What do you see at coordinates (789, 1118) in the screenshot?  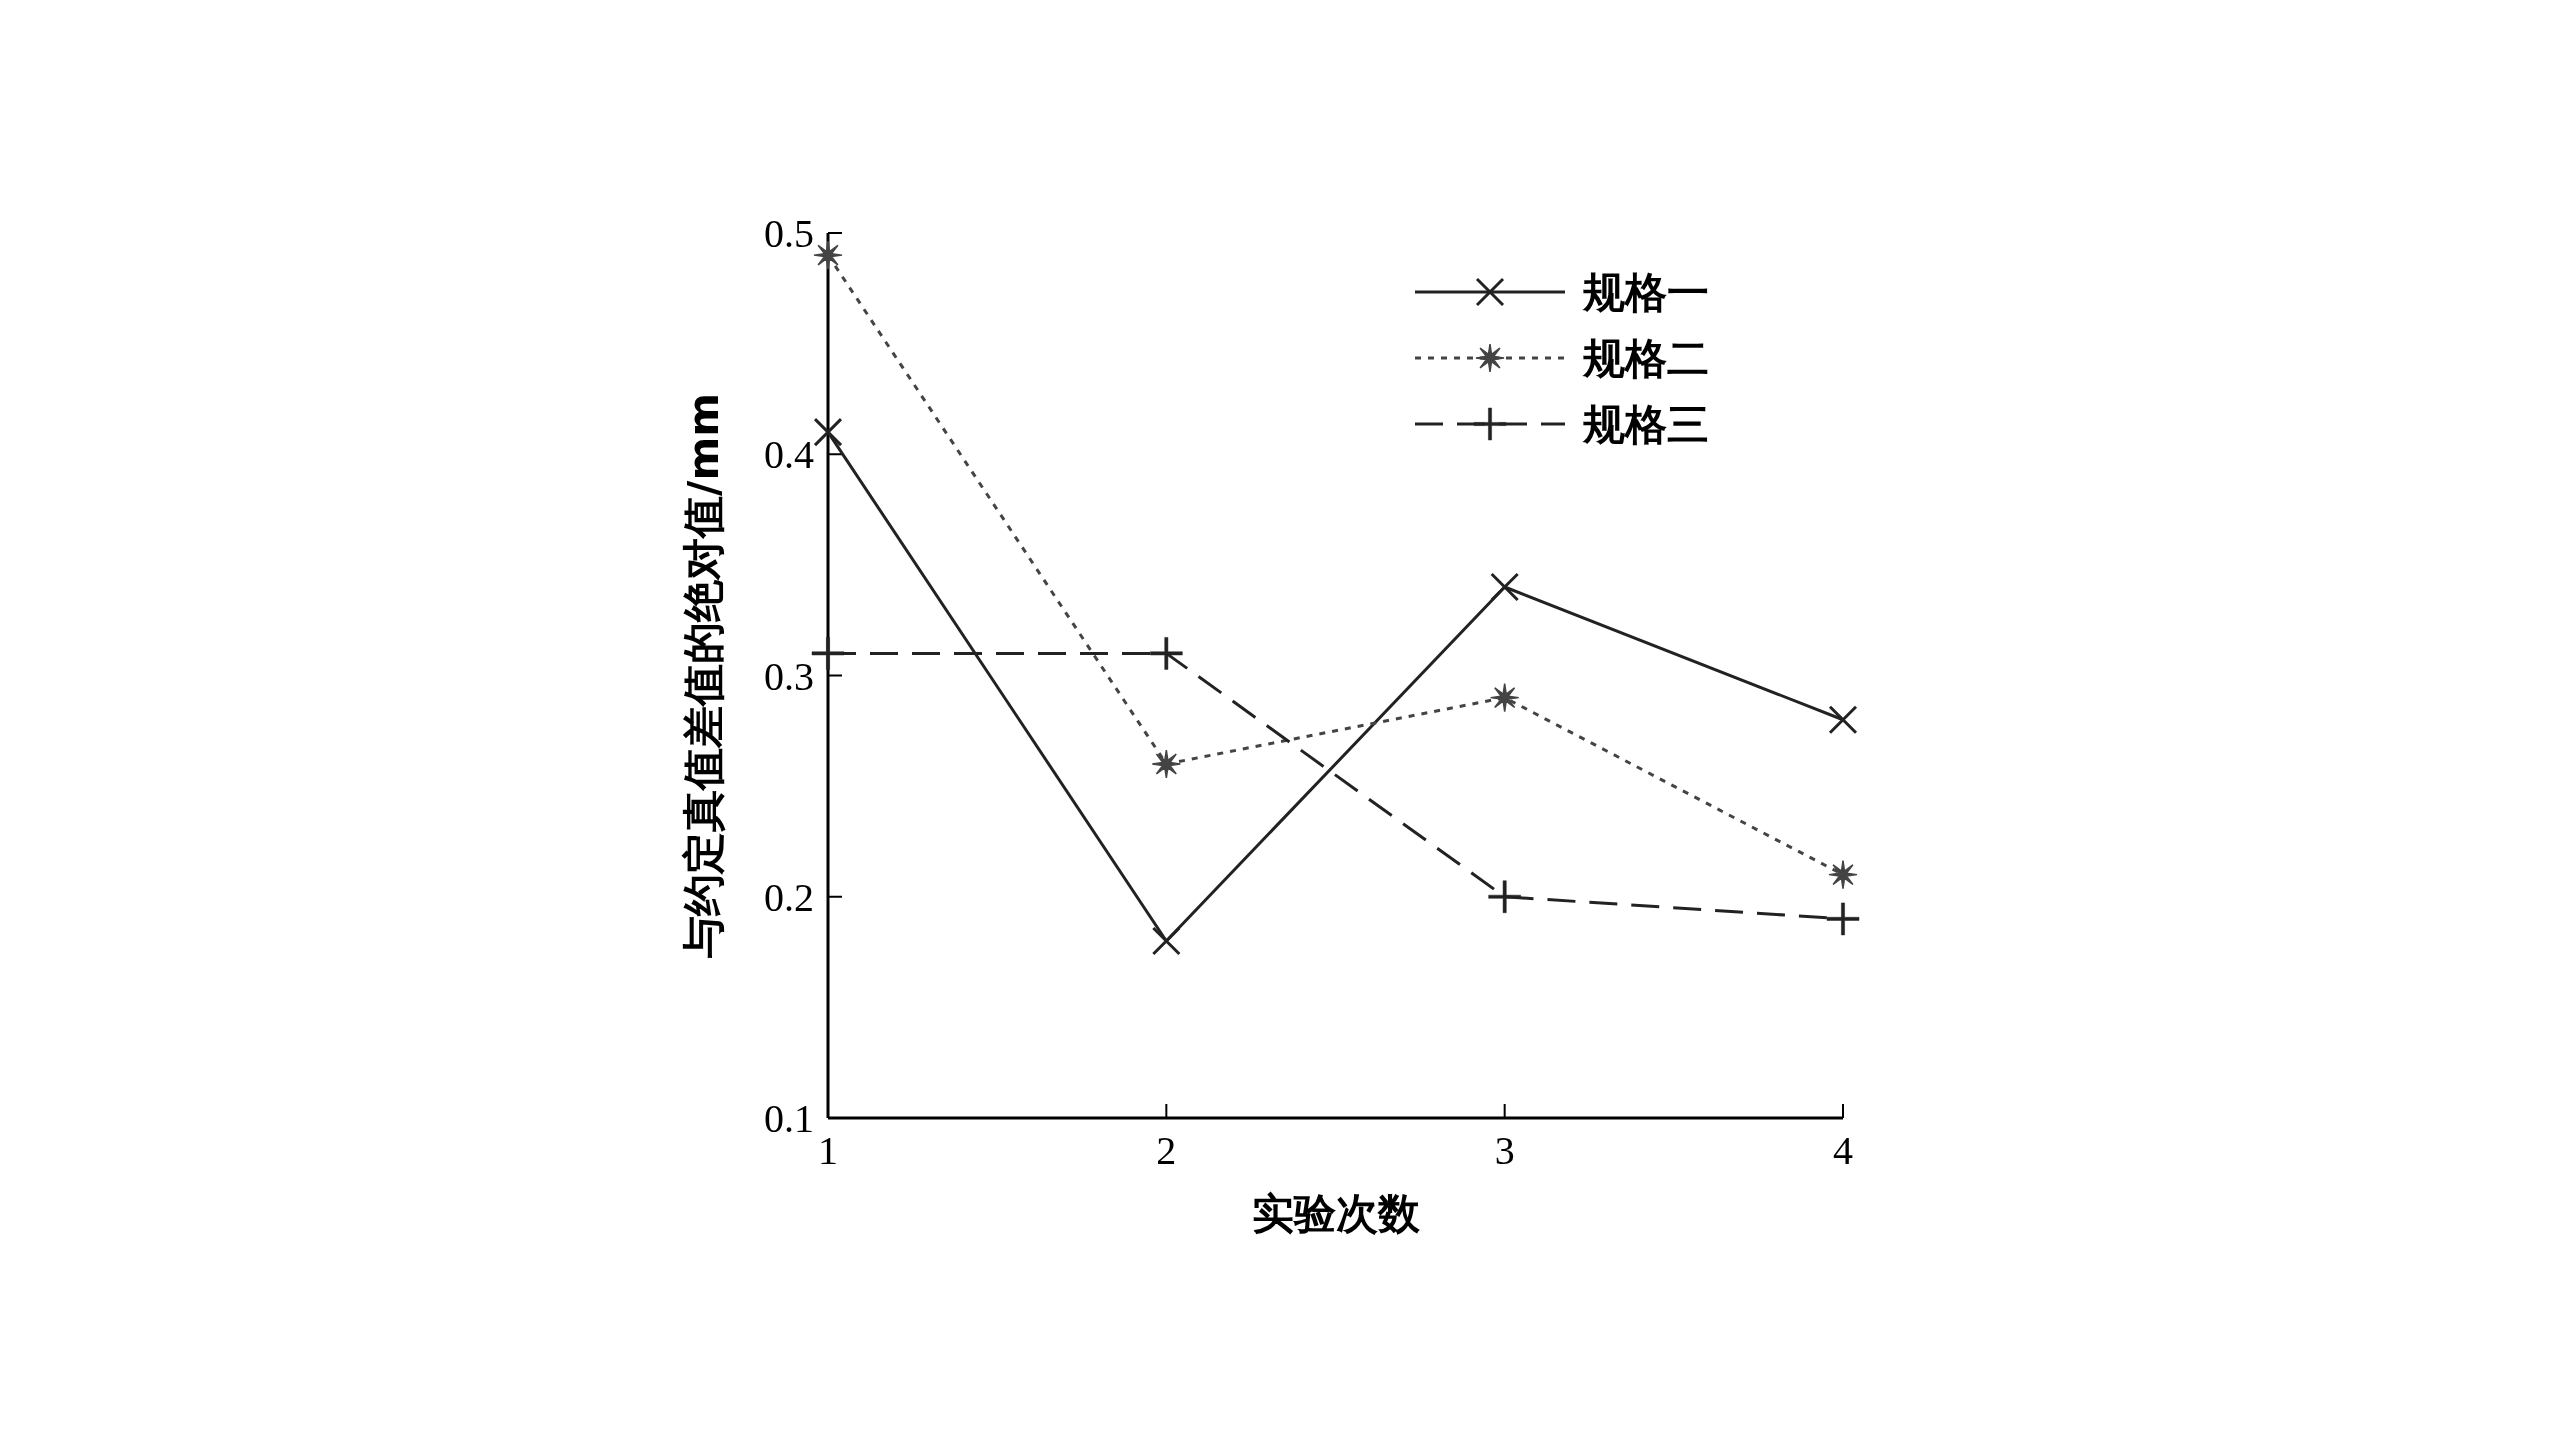 I see `y-tick-label: 0.1` at bounding box center [789, 1118].